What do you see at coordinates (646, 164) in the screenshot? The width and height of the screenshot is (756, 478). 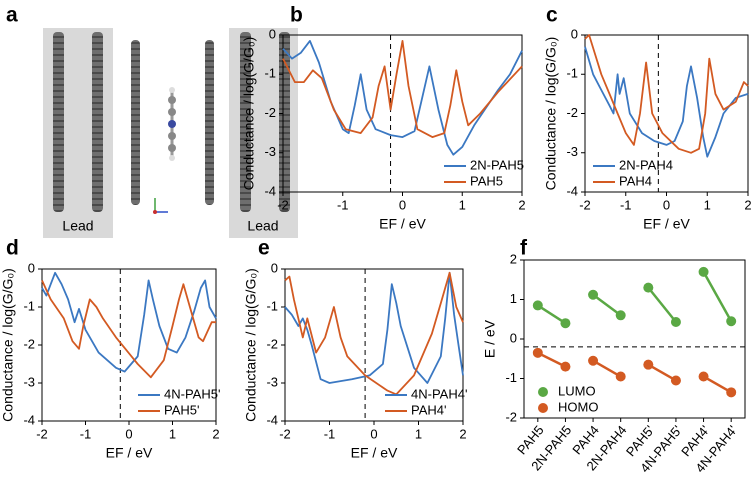 I see `legend-label: 2N-PAH4` at bounding box center [646, 164].